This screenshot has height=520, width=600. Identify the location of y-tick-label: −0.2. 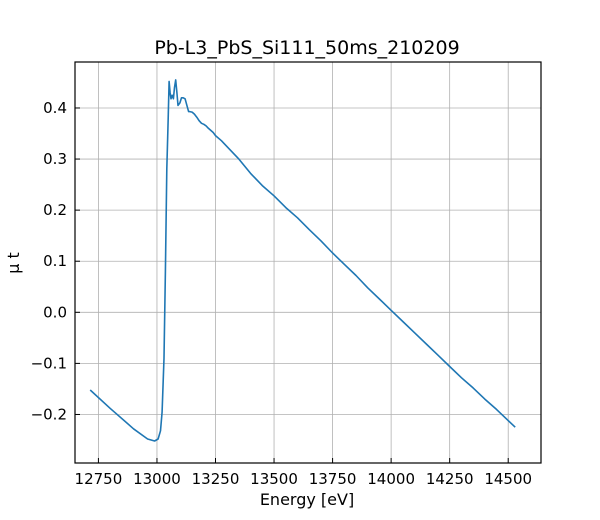
(49, 414).